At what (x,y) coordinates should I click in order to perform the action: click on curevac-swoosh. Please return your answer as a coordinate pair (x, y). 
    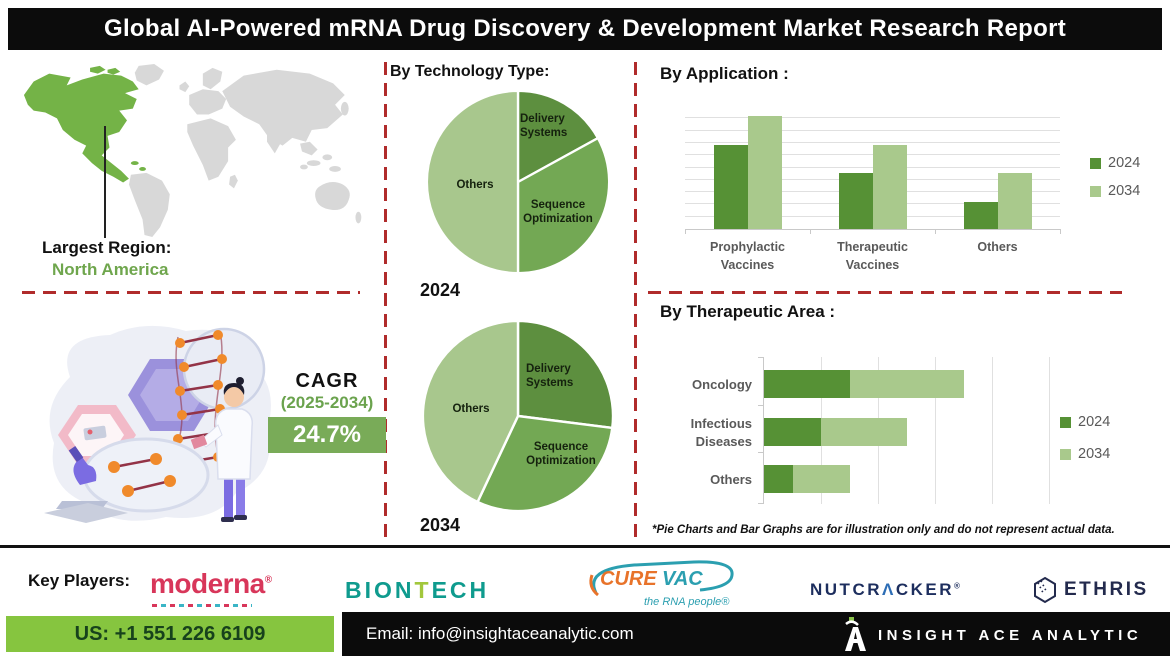
    Looking at the image, I should click on (663, 577).